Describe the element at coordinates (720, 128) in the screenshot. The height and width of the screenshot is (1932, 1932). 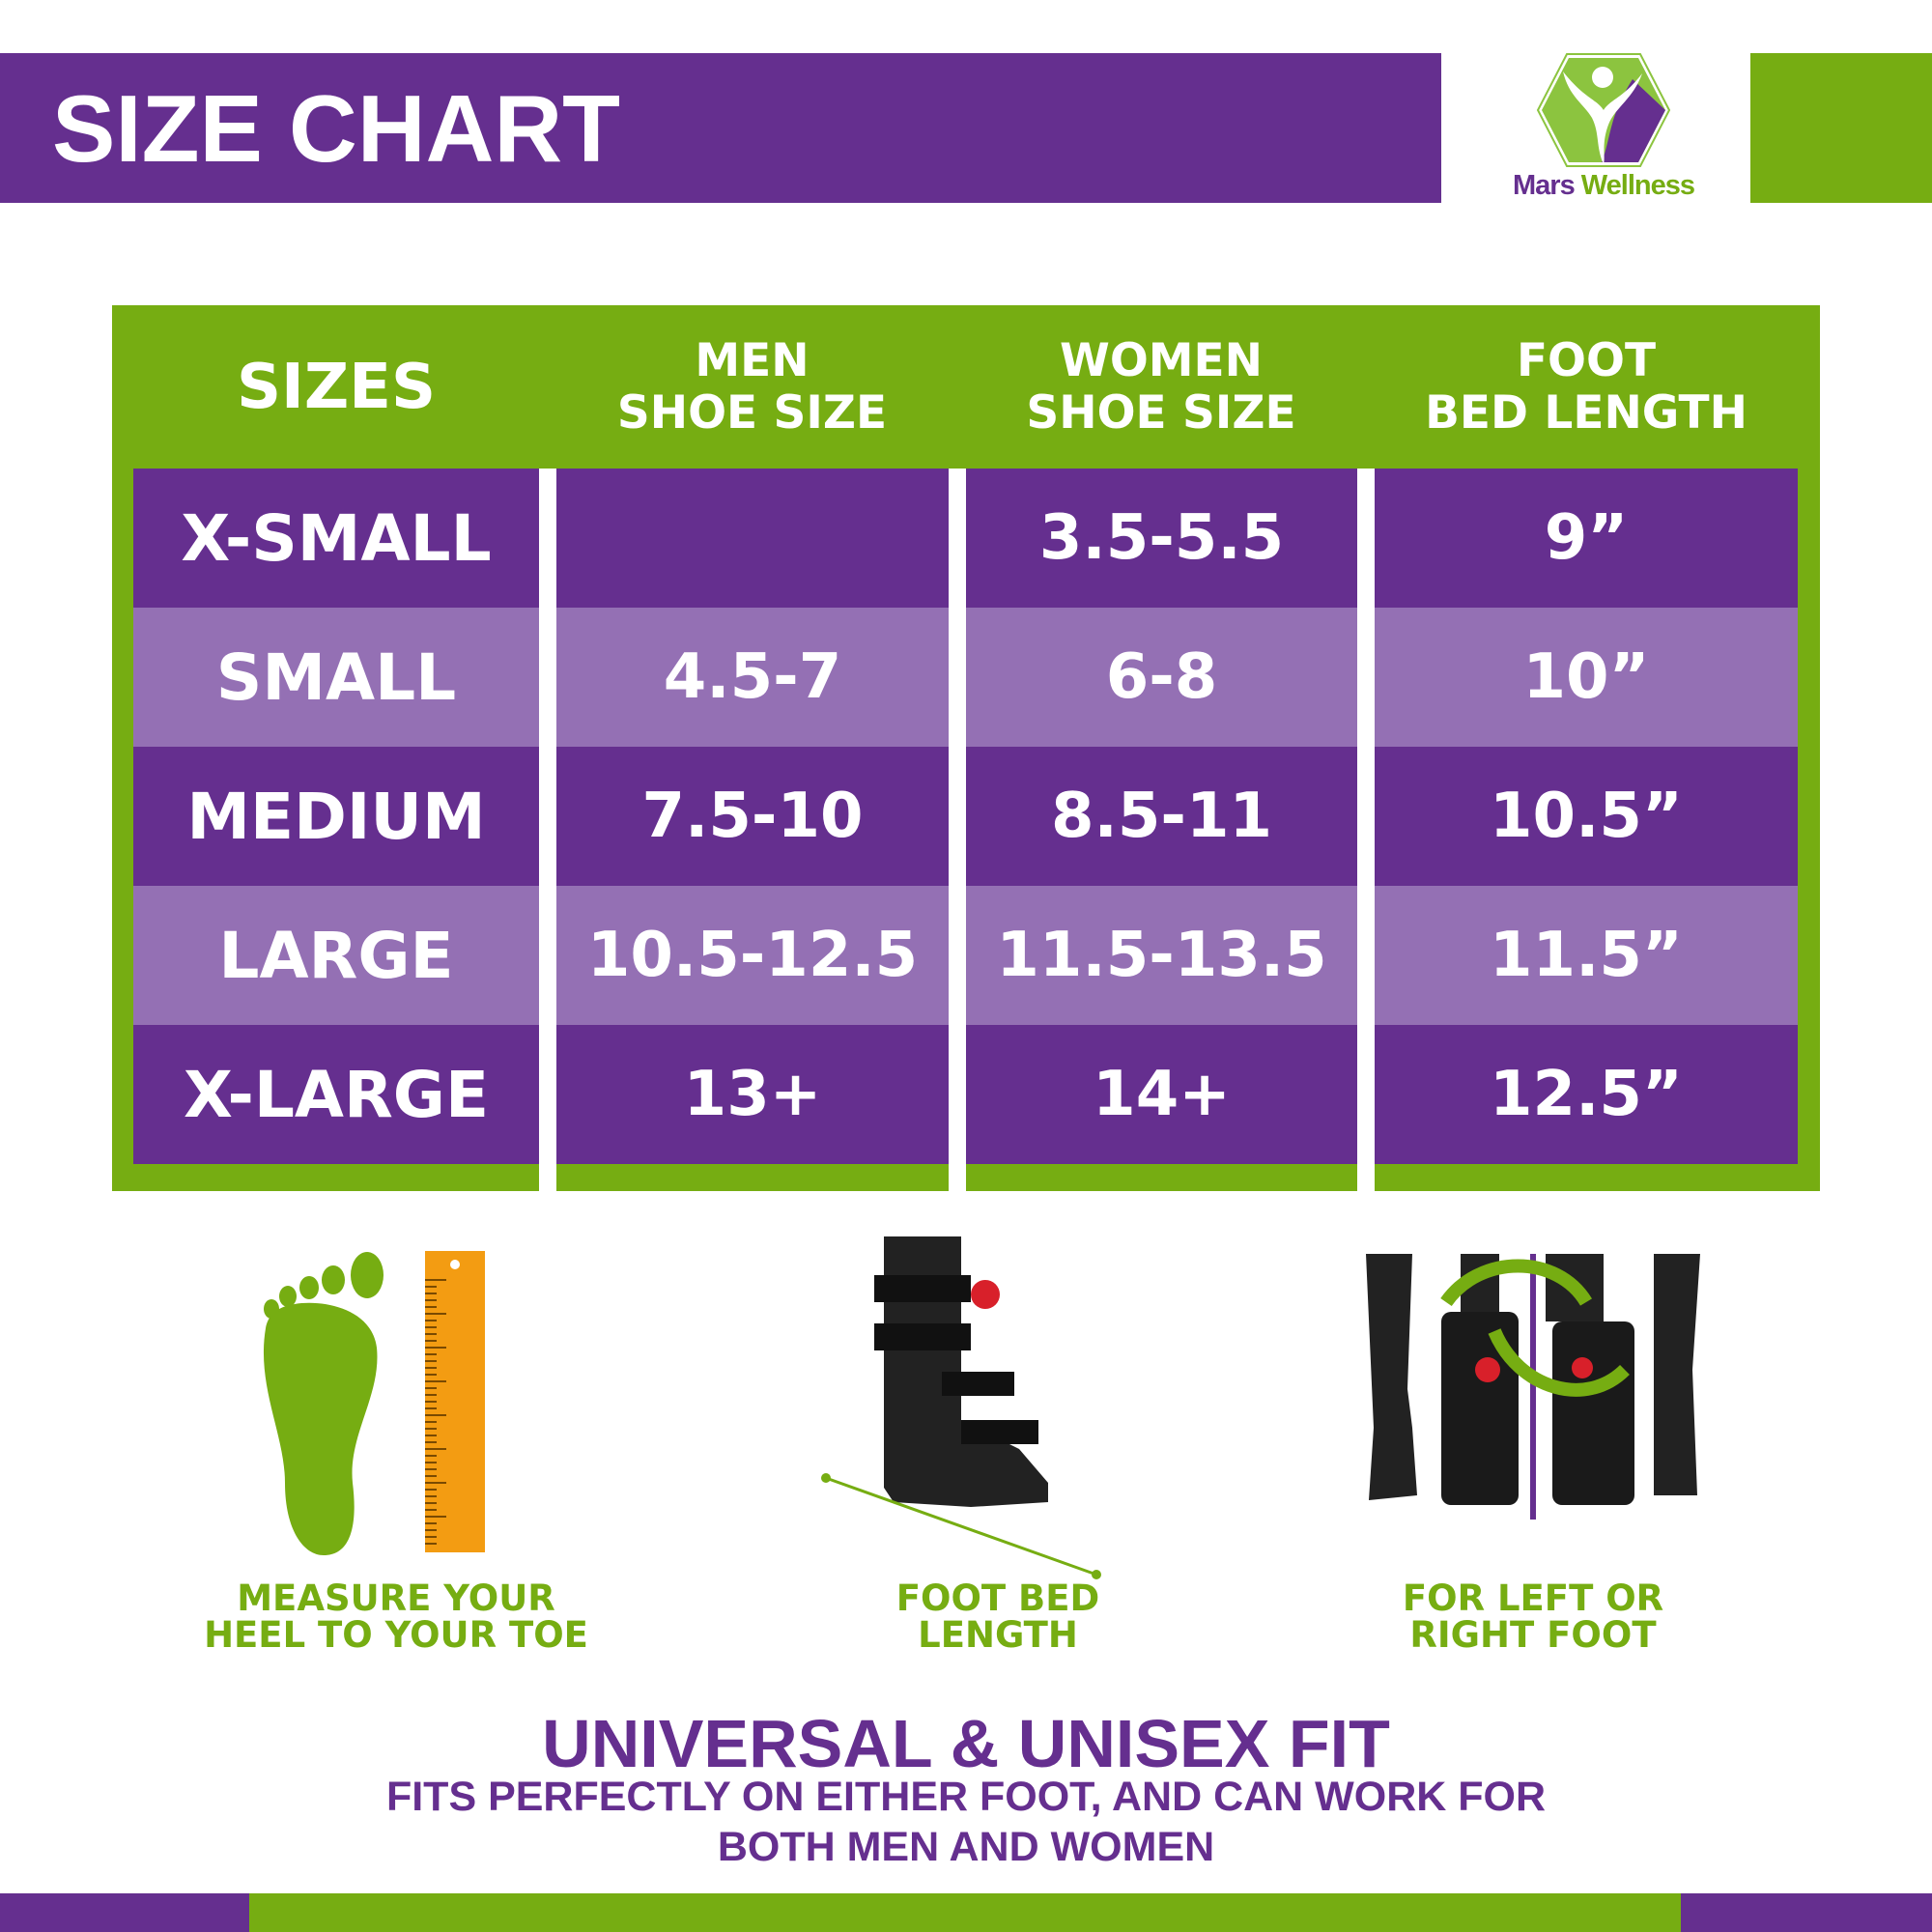
I see `header-banner` at that location.